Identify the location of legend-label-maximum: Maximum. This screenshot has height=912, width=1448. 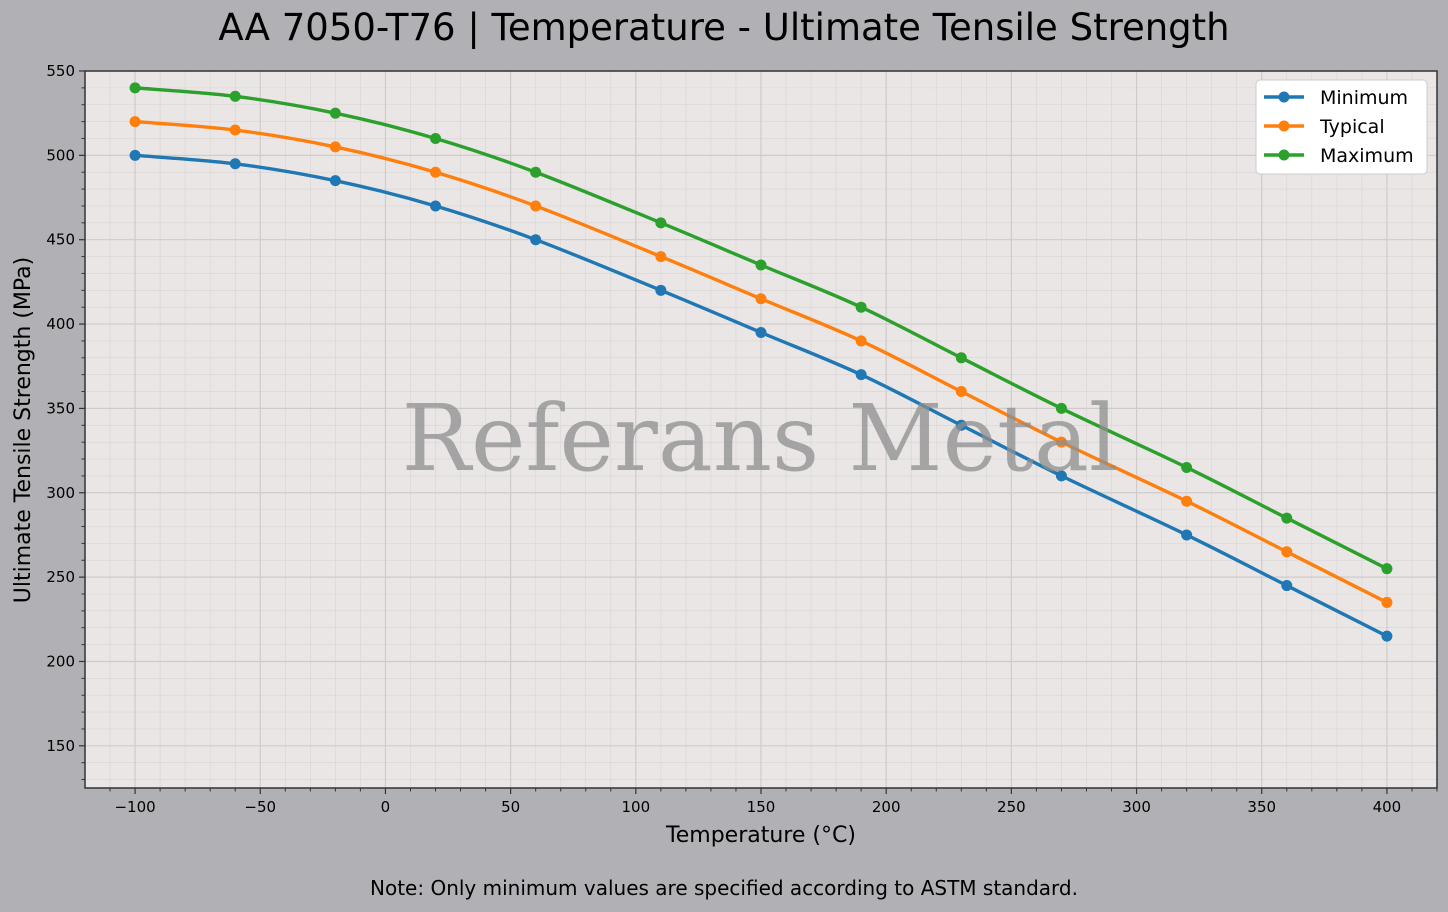
(1367, 156).